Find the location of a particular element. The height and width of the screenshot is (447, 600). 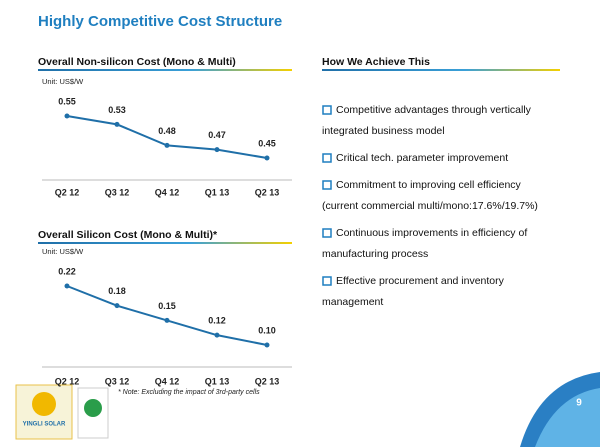

bullet-text: Critical tech. parameter improvement is located at coordinates (422, 158).